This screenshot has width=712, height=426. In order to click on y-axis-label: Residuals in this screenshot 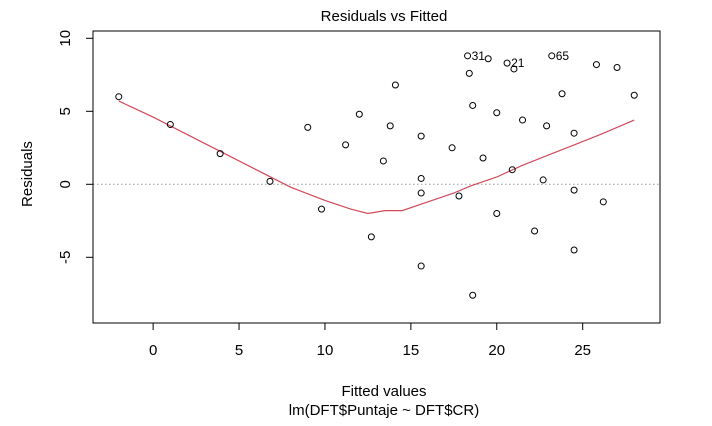, I will do `click(27, 174)`.